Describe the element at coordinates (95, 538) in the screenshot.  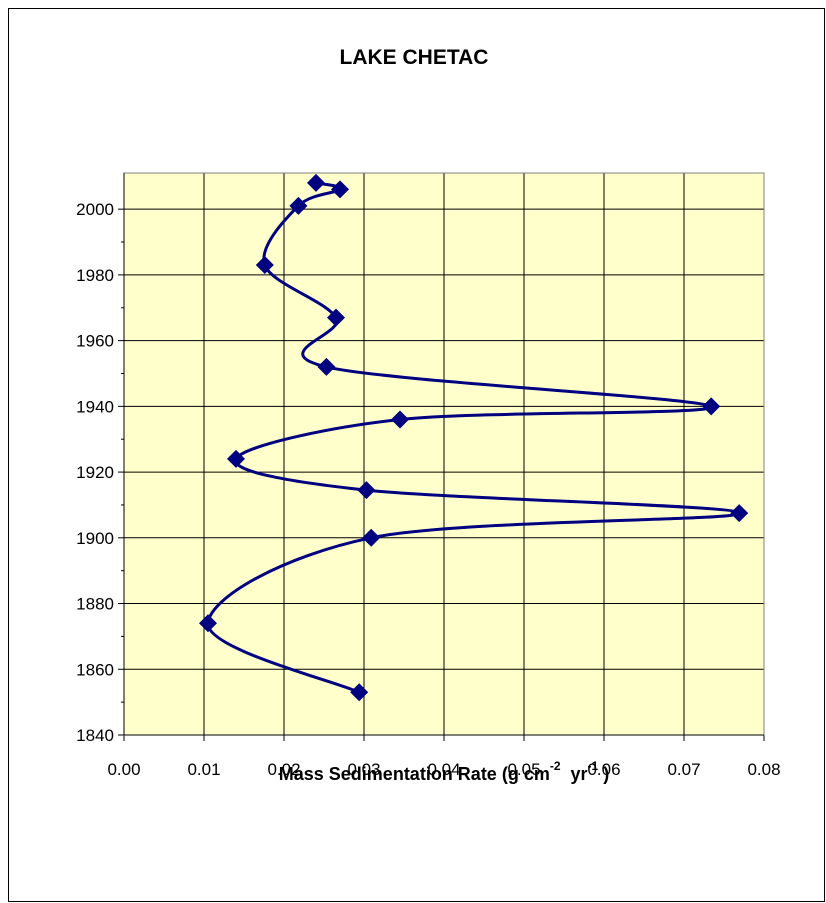
I see `y-tick-label: 1900` at that location.